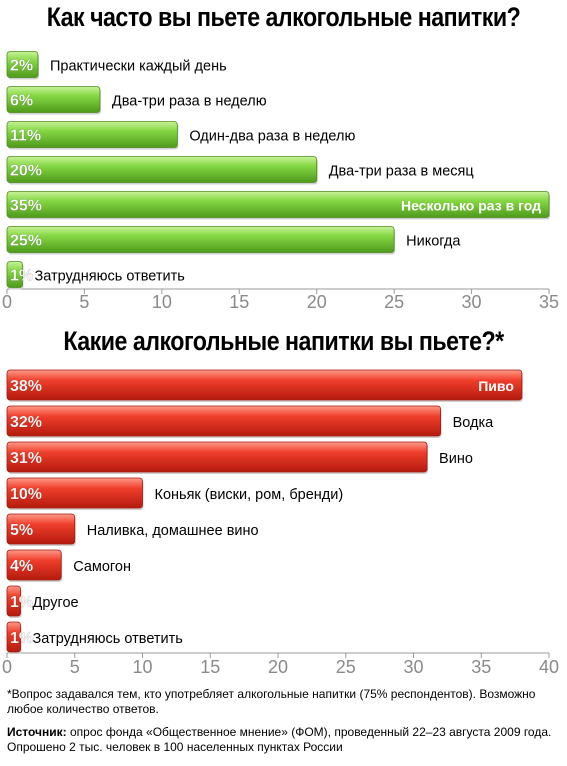 This screenshot has height=766, width=567. Describe the element at coordinates (56, 603) in the screenshot. I see `chart2-category-label: Другое` at that location.